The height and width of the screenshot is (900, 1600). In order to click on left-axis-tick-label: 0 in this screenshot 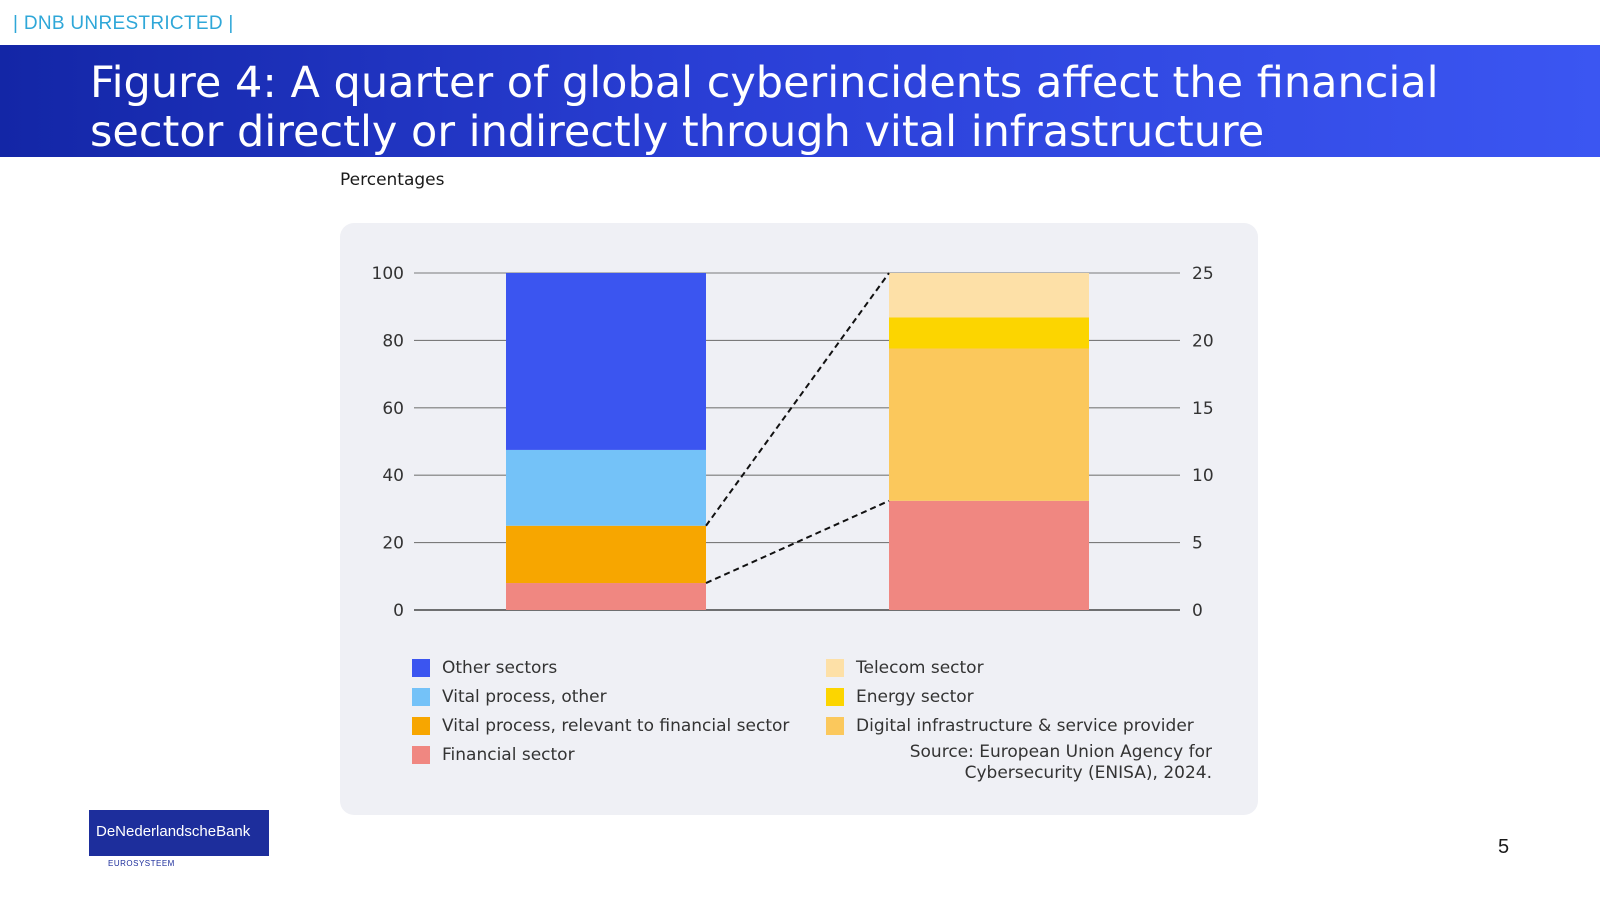, I will do `click(398, 611)`.